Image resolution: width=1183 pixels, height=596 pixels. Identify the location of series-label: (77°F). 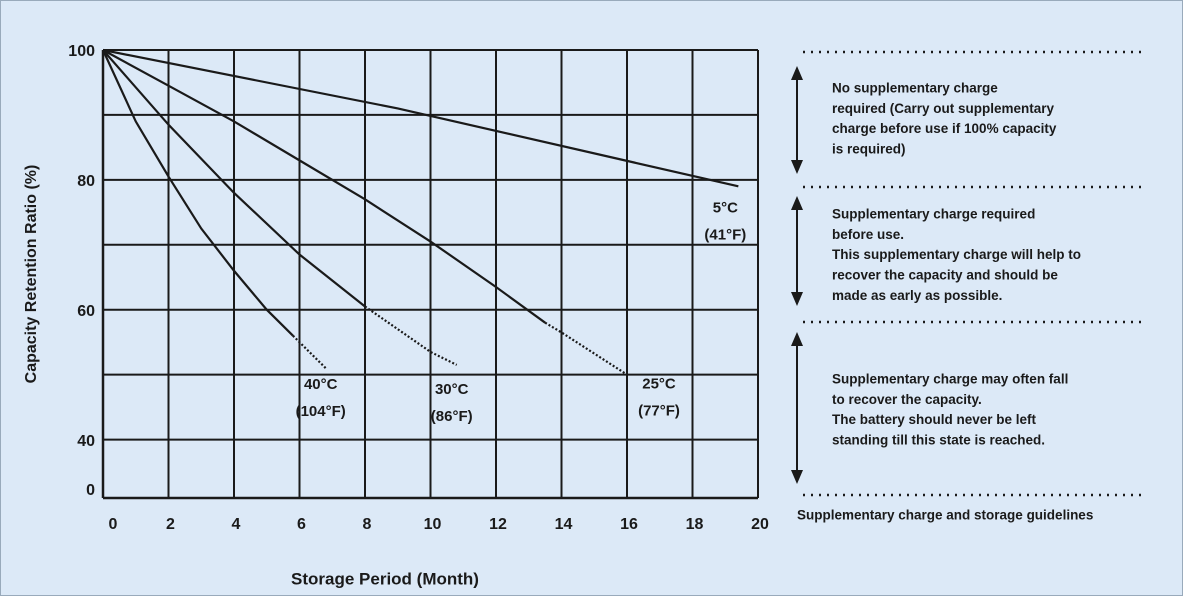
(659, 411).